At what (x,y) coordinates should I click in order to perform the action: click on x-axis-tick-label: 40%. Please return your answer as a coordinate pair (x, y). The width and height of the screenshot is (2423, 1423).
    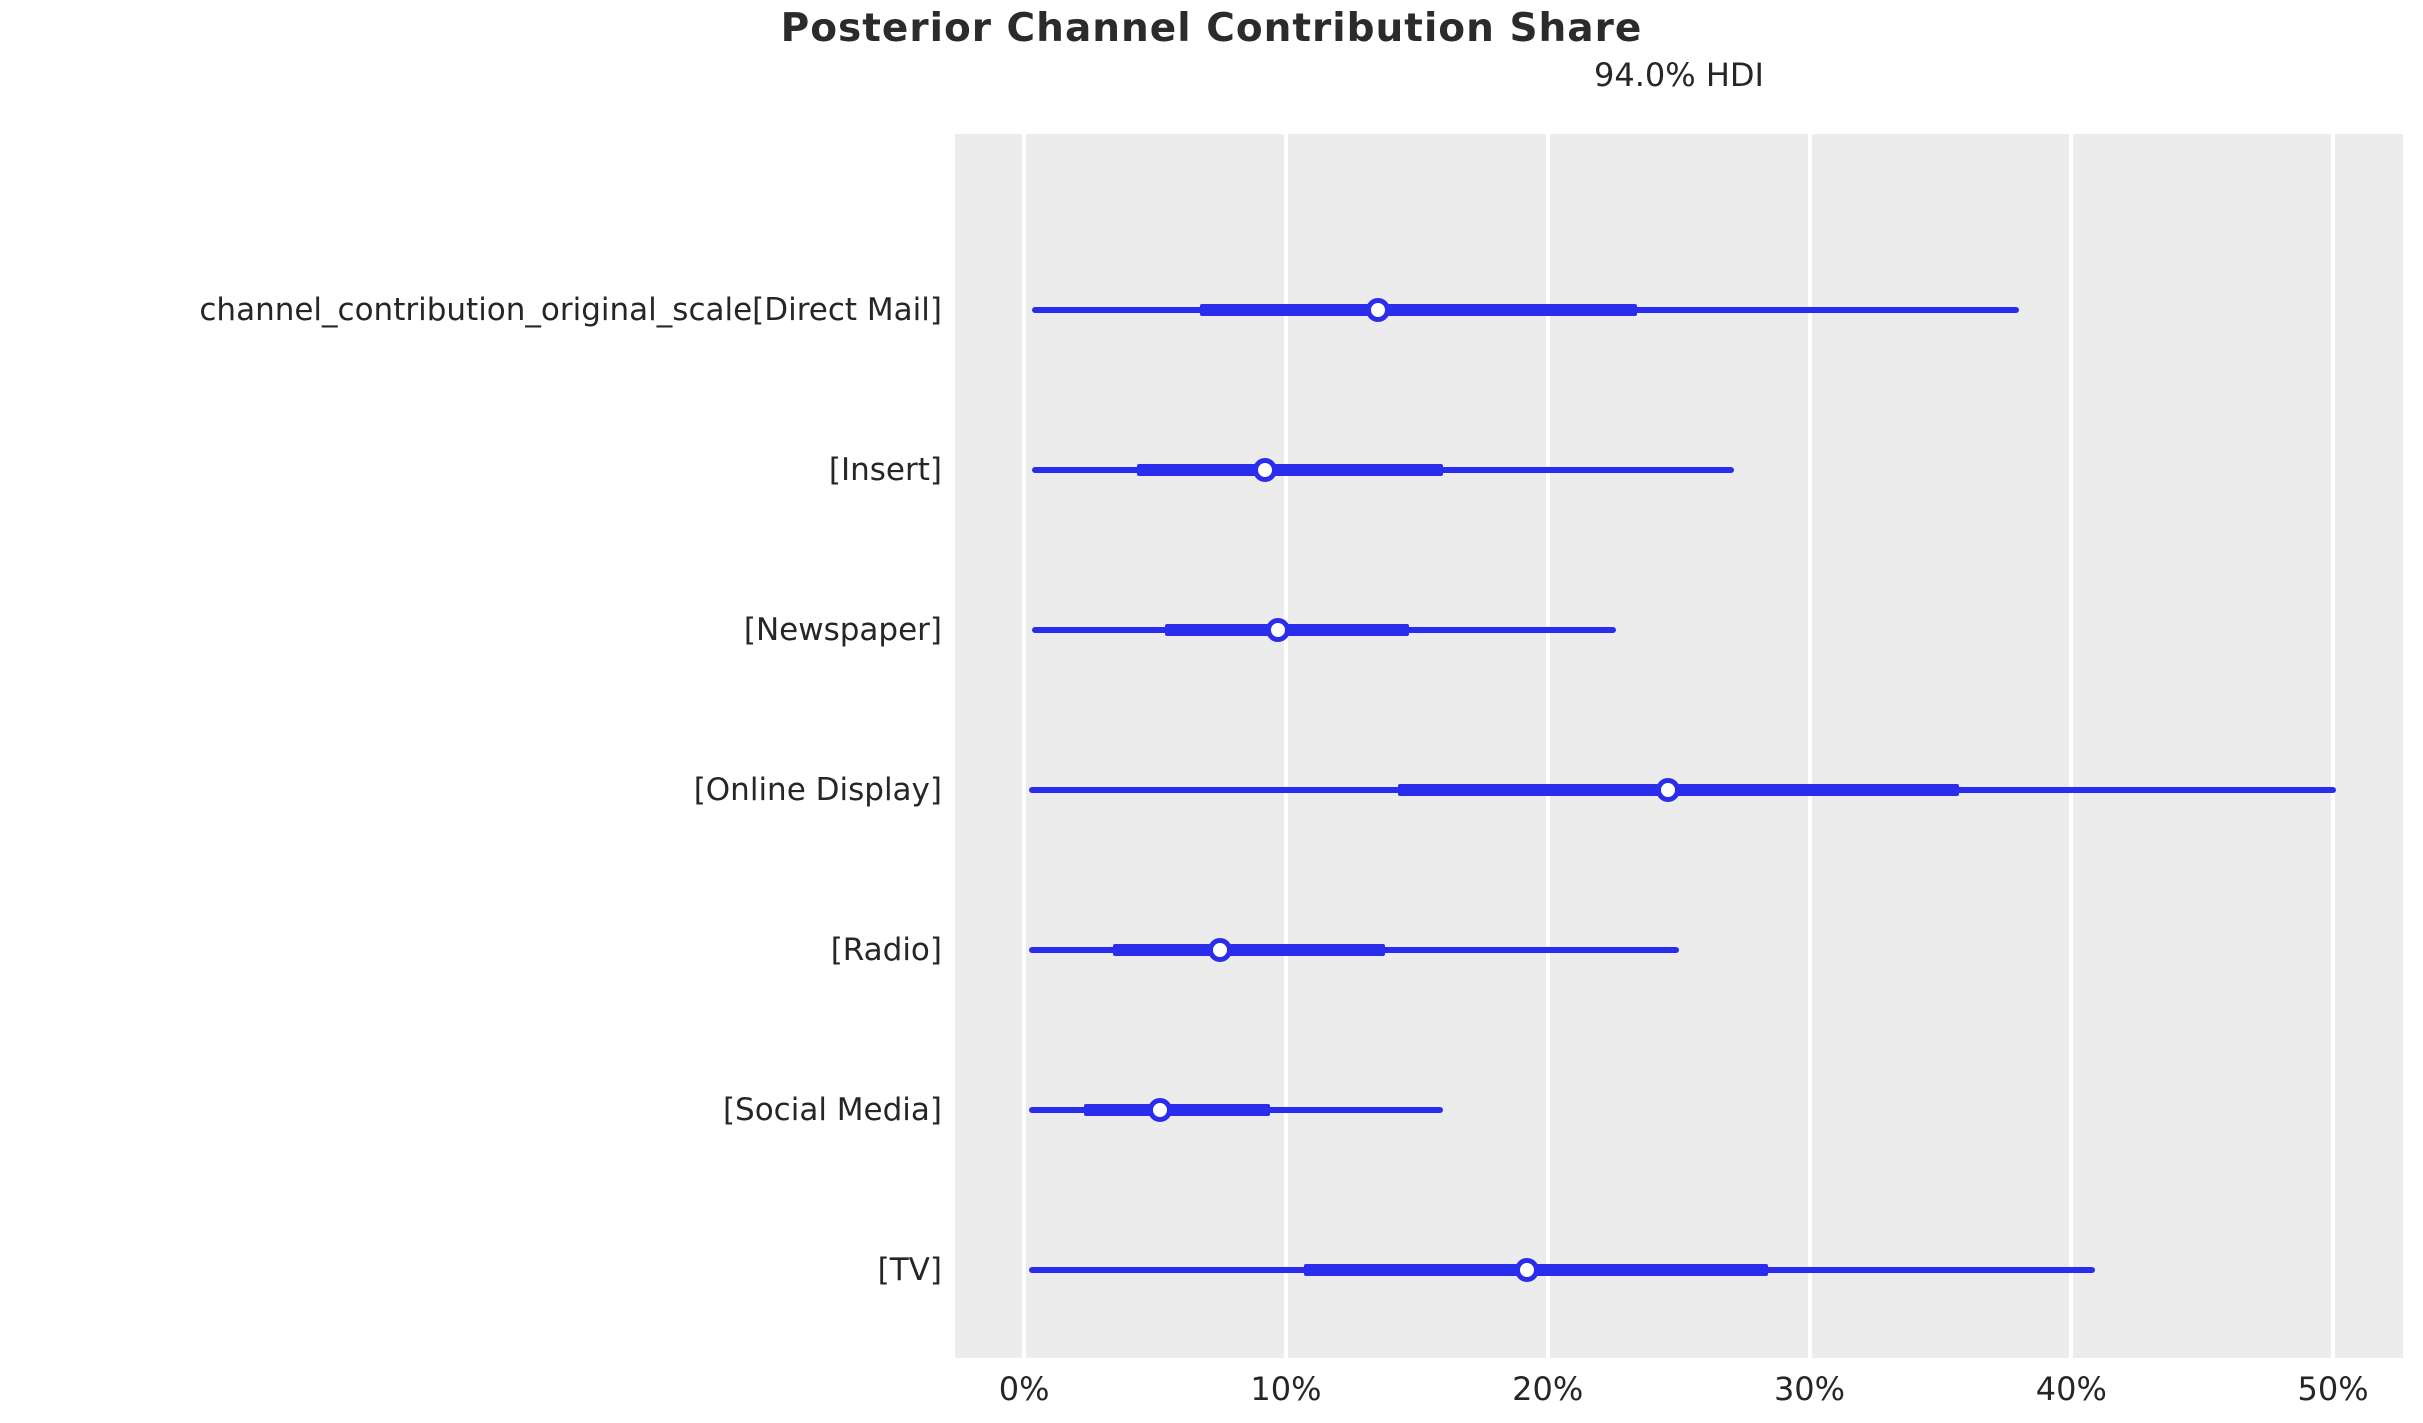
    Looking at the image, I should click on (2071, 1389).